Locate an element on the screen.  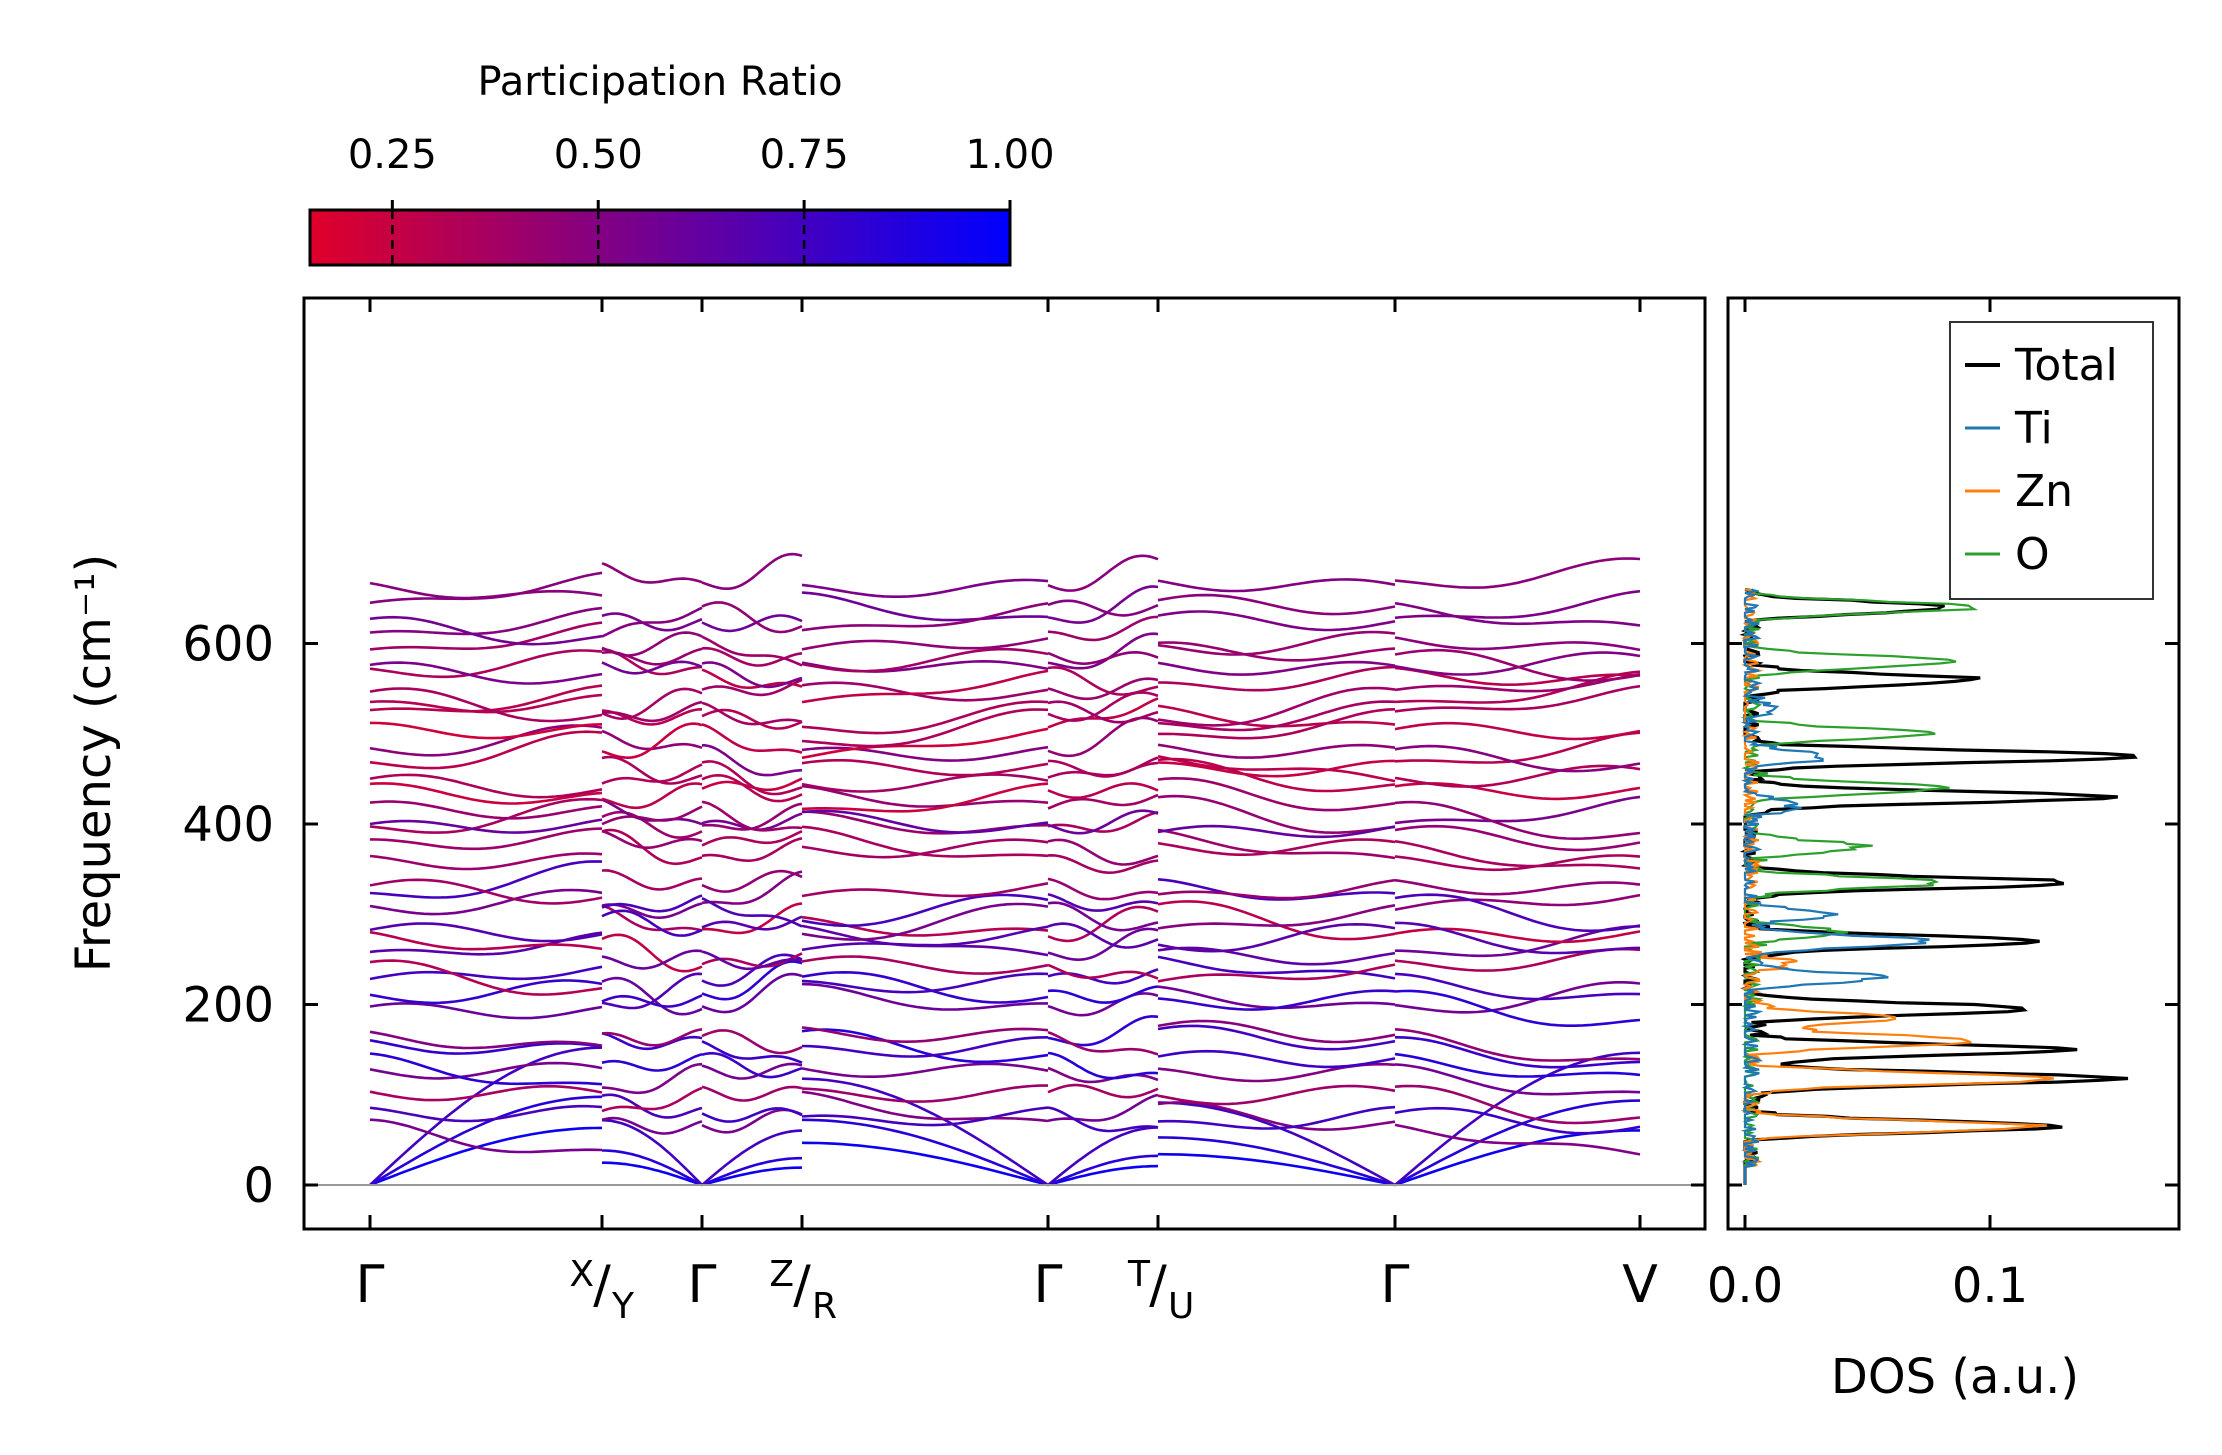
frequency-tick-label: 600 is located at coordinates (228, 645).